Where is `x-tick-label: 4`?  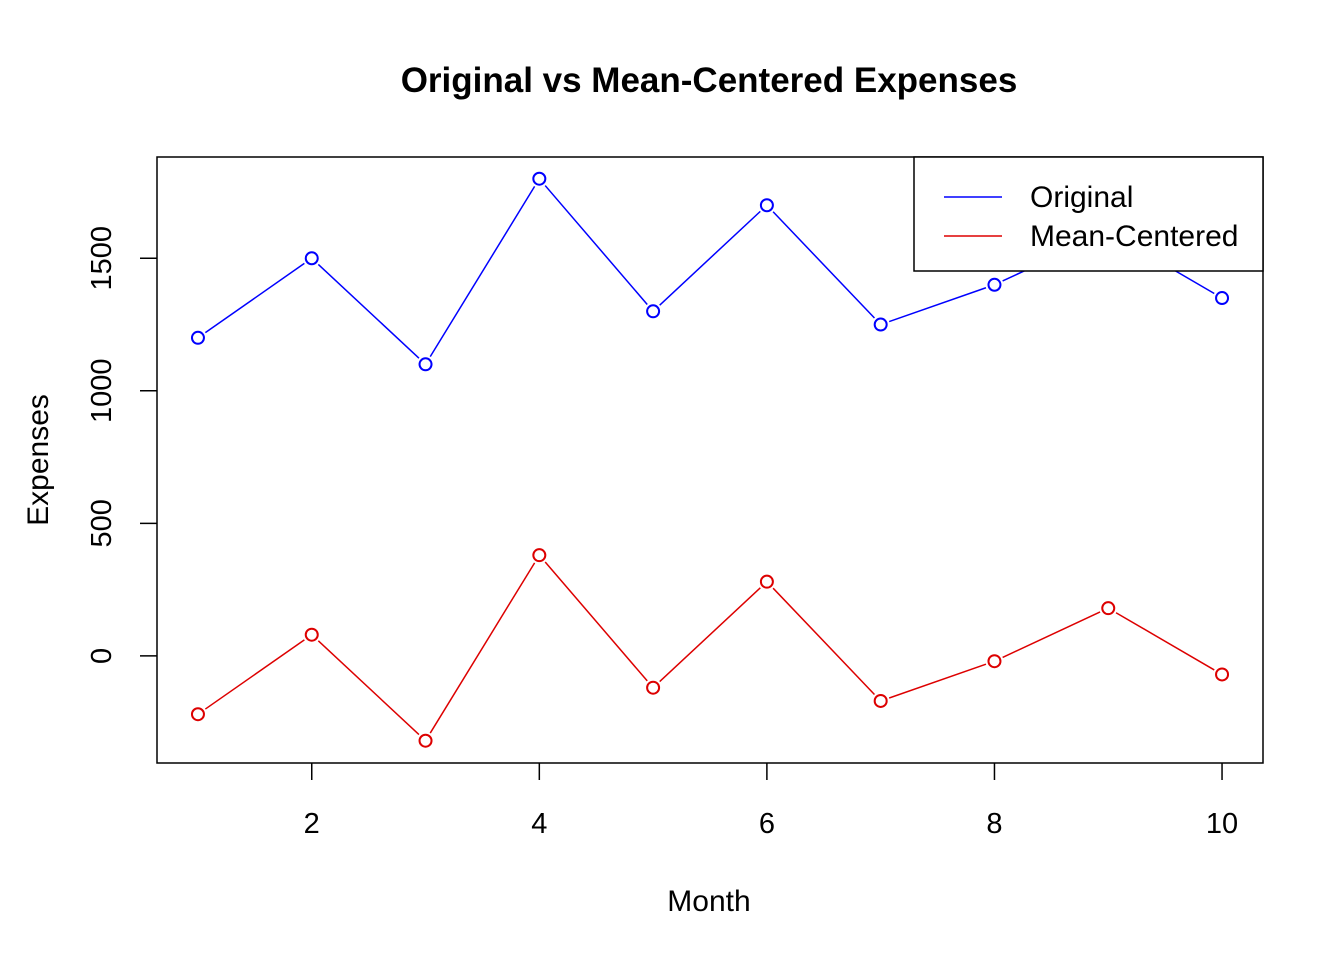
x-tick-label: 4 is located at coordinates (539, 824).